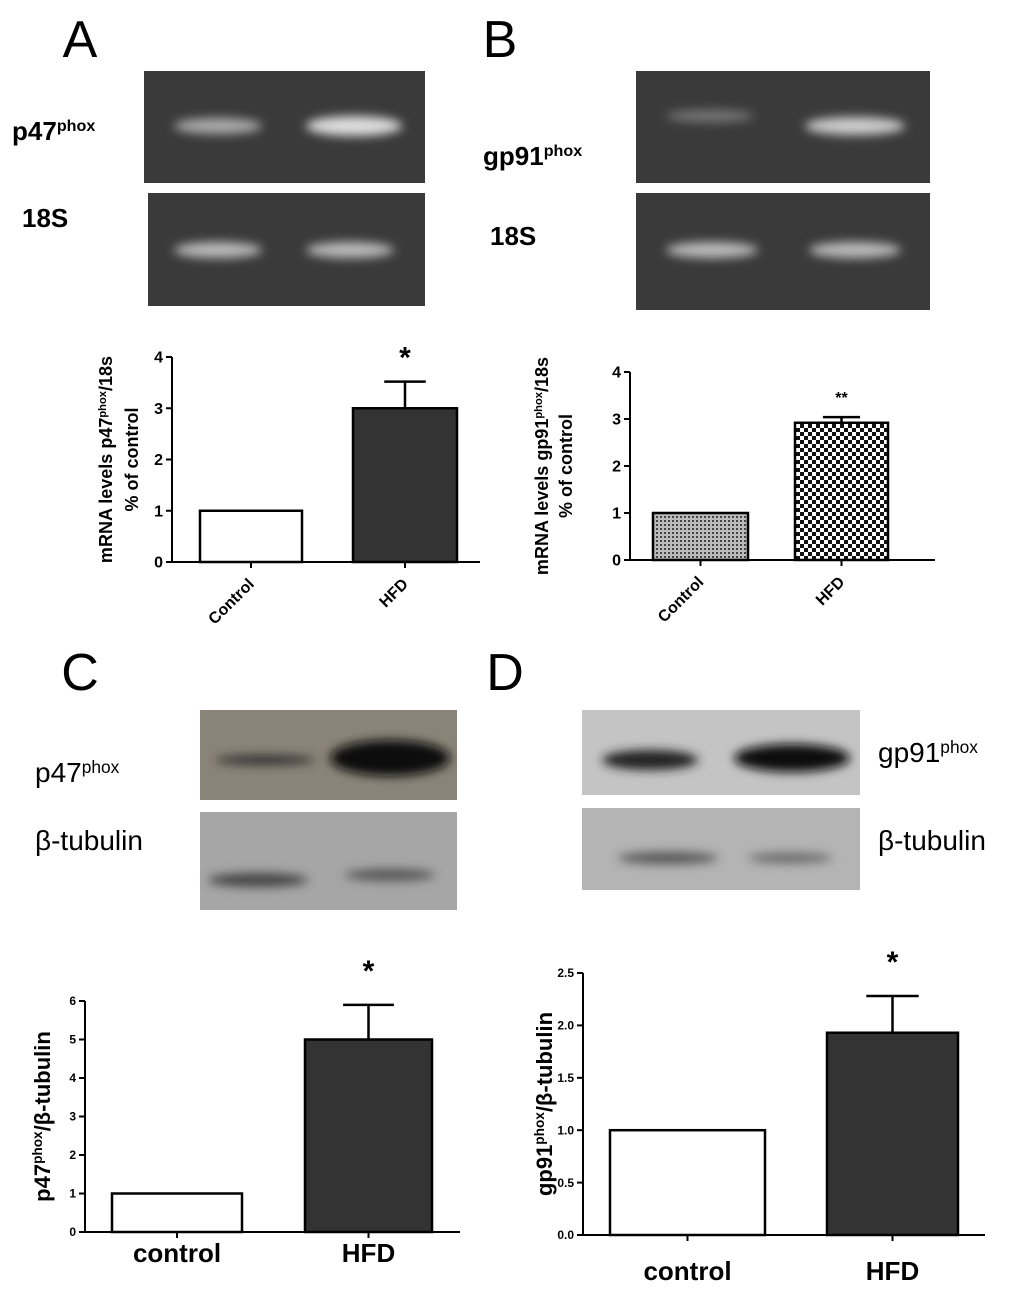 This screenshot has height=1296, width=1024. Describe the element at coordinates (72, 1040) in the screenshot. I see `y-tick-label: 5` at that location.